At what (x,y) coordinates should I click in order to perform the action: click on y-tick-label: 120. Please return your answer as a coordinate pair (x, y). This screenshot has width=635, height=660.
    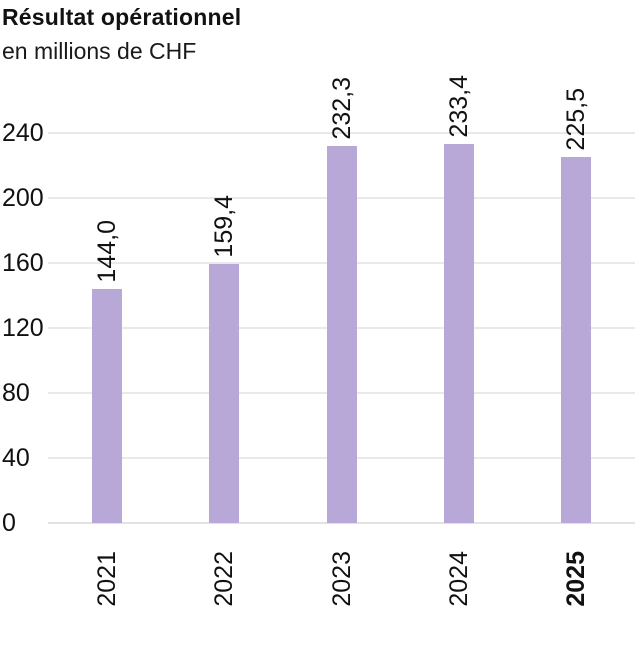
    Looking at the image, I should click on (23, 328).